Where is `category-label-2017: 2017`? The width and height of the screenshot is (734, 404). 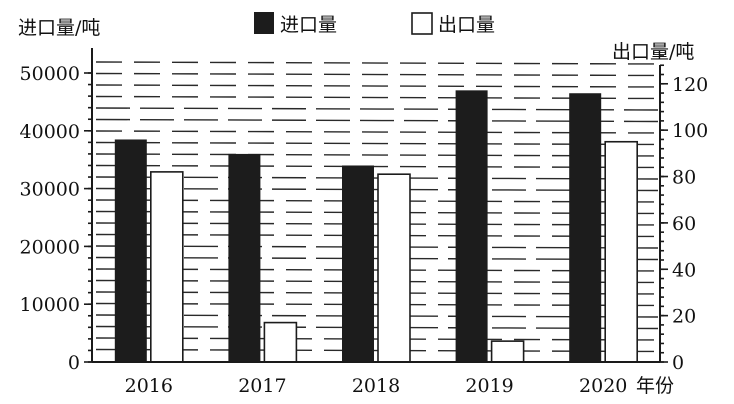
category-label-2017: 2017 is located at coordinates (262, 386).